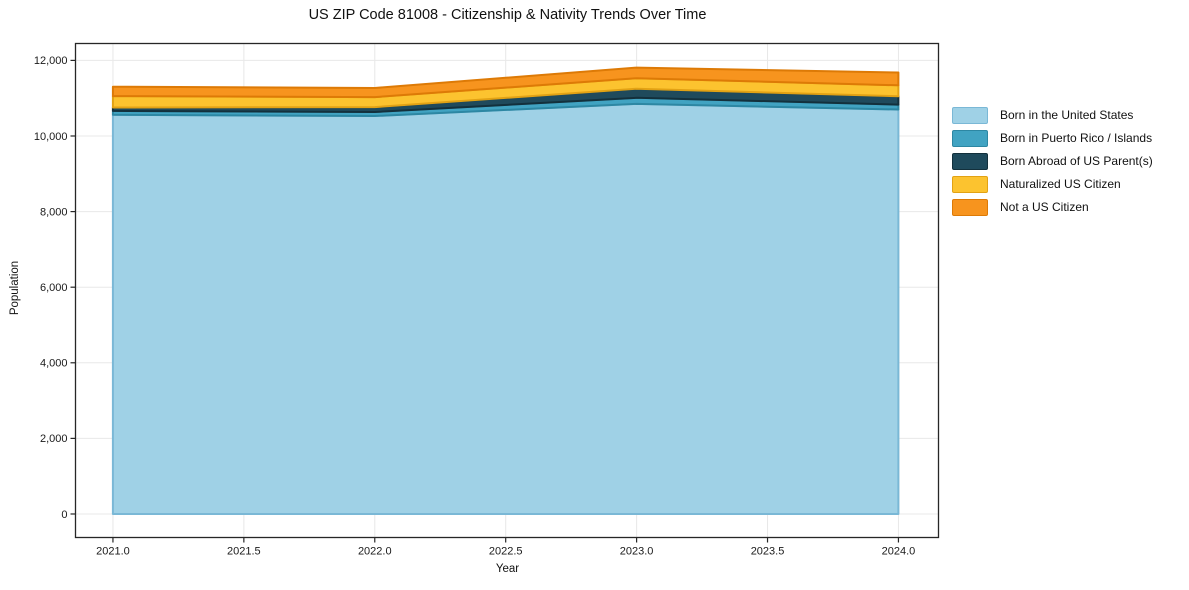 The width and height of the screenshot is (1189, 590). Describe the element at coordinates (54, 364) in the screenshot. I see `y-tick-label: 4,000` at that location.